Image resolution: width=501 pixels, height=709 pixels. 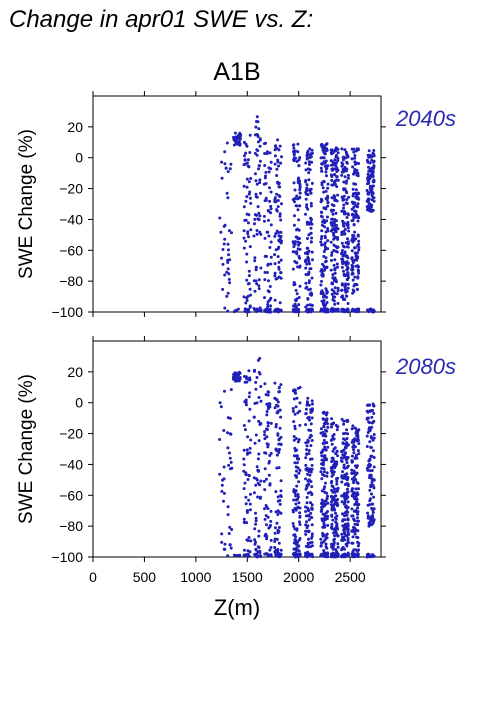 I want to click on y-tick-label: −100, so click(x=67, y=312).